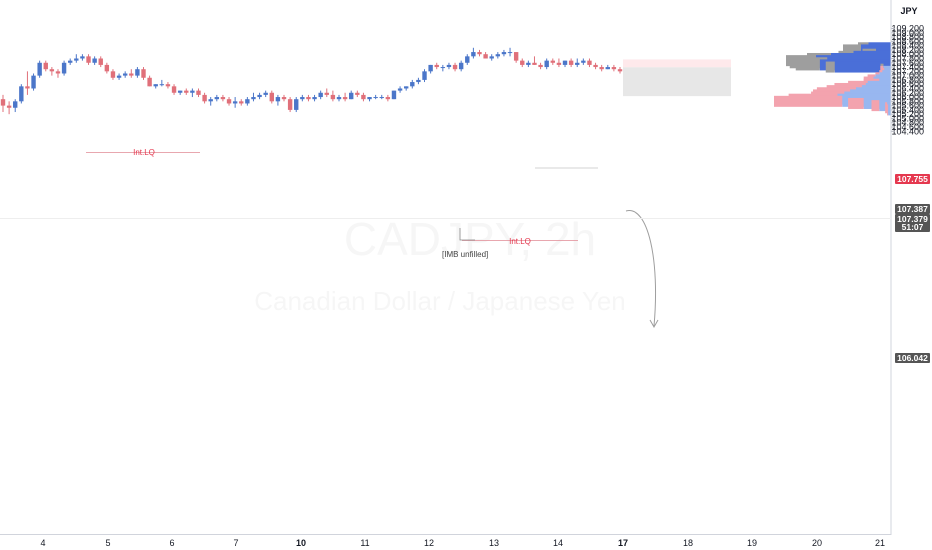 Image resolution: width=932 pixels, height=550 pixels. I want to click on price-tick-label: 108.400, so click(907, 46).